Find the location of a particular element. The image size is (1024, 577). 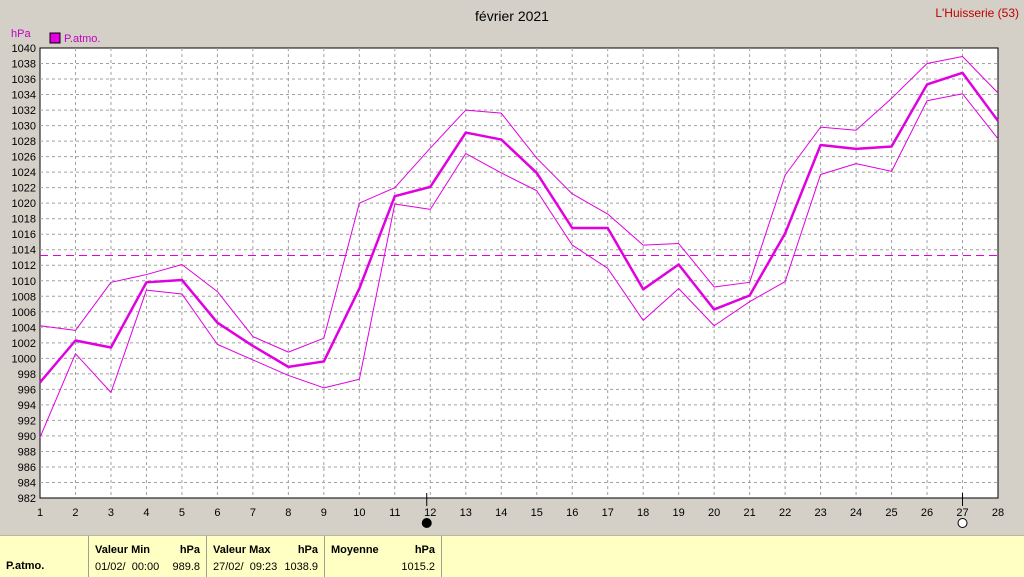

y-tick-label: 1006 is located at coordinates (24, 313).